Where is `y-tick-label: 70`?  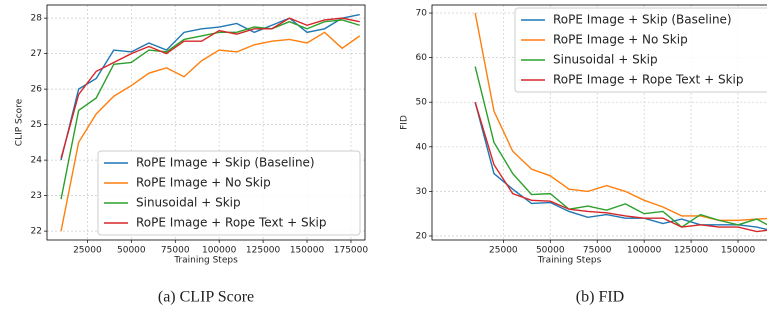 y-tick-label: 70 is located at coordinates (422, 14).